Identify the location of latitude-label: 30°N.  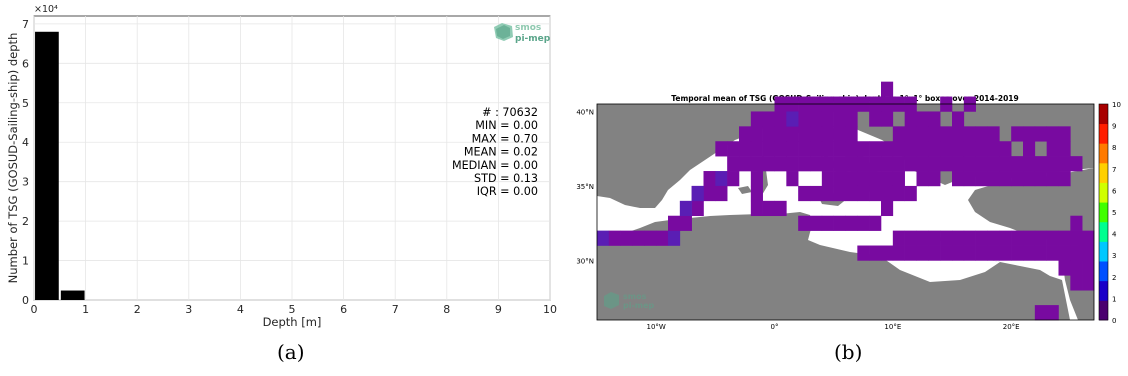
(585, 261).